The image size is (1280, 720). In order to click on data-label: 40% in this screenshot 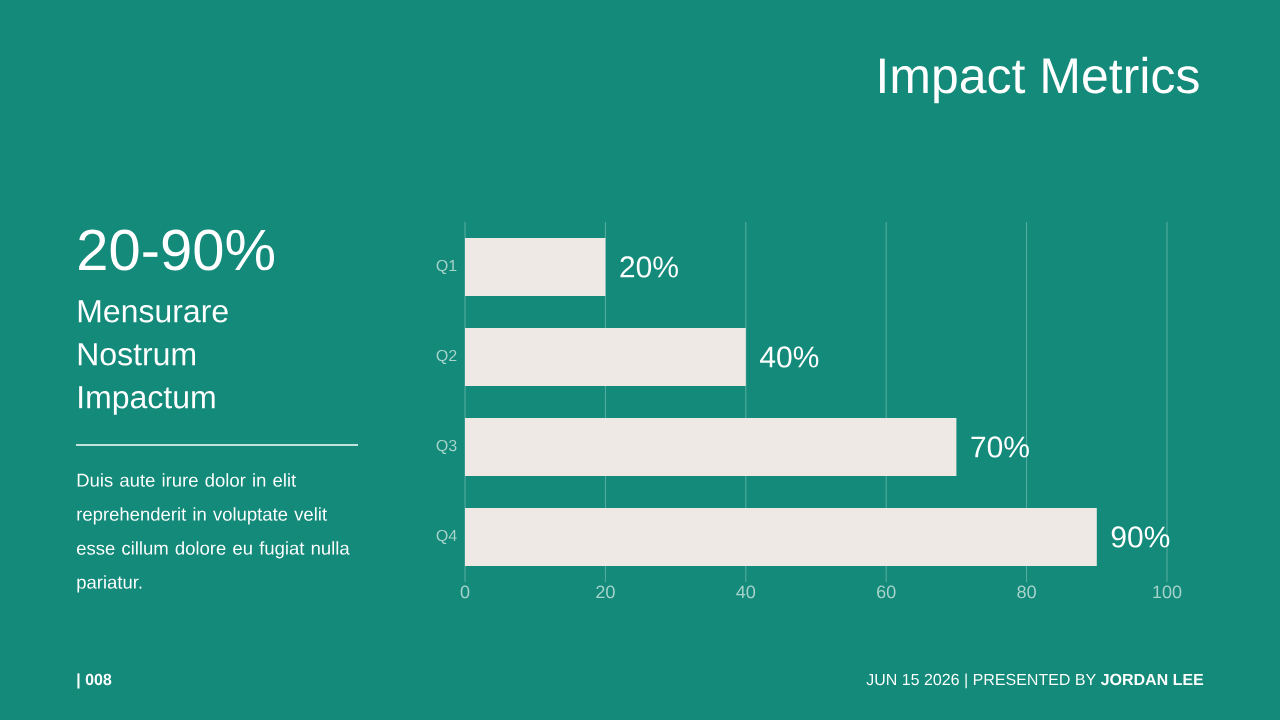, I will do `click(789, 357)`.